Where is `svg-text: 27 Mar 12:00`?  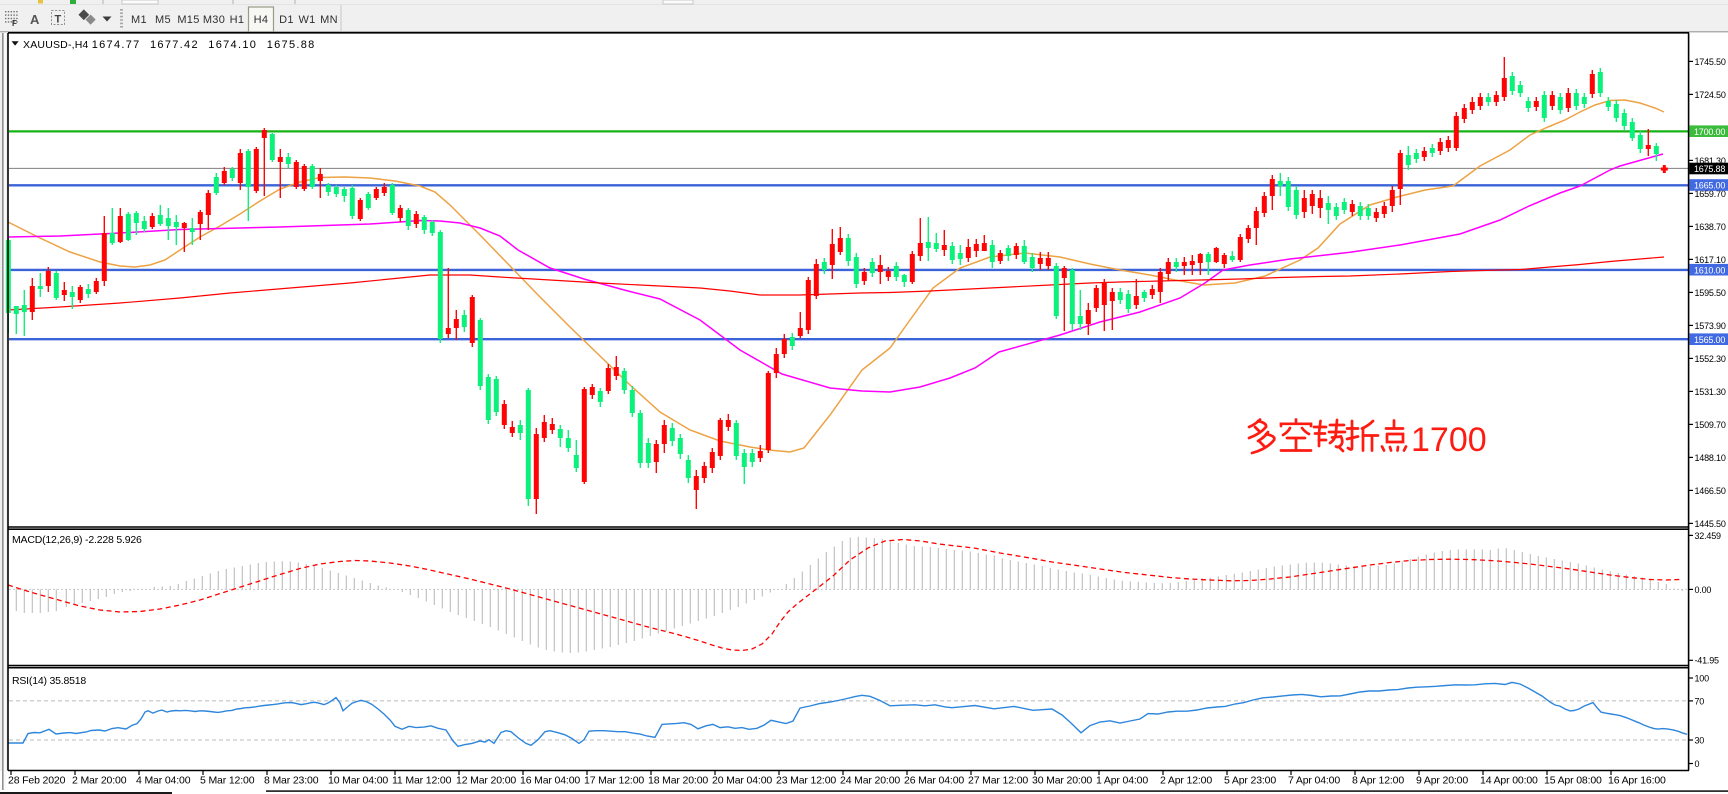
svg-text: 27 Mar 12:00 is located at coordinates (998, 781).